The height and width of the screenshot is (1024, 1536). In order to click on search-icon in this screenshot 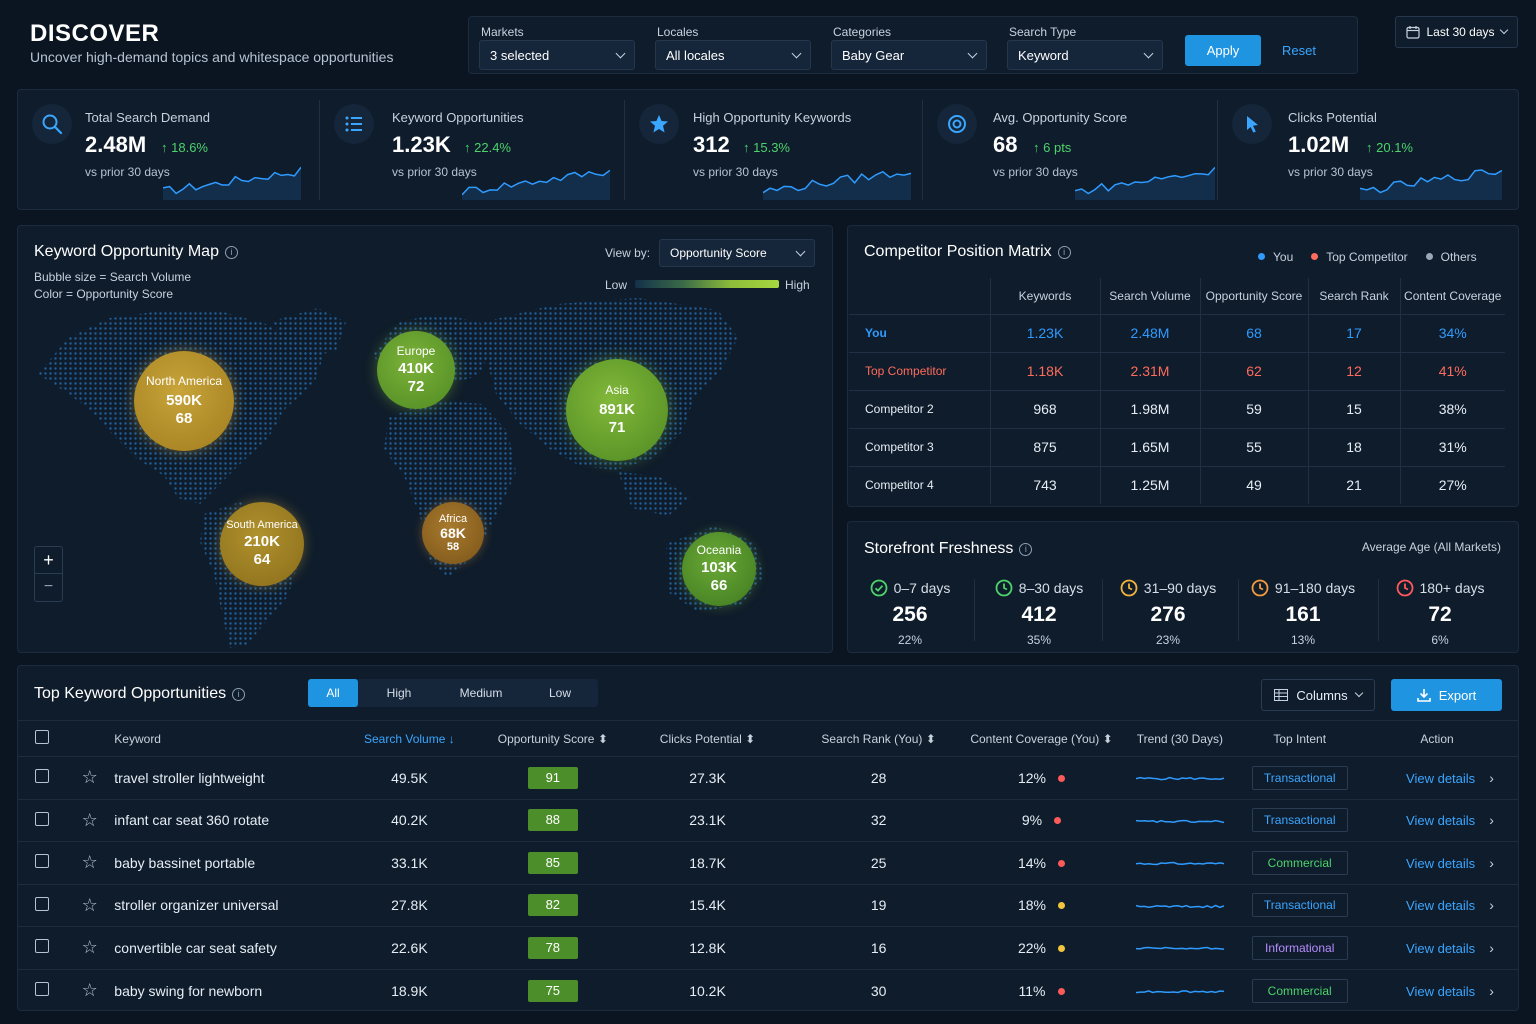, I will do `click(52, 124)`.